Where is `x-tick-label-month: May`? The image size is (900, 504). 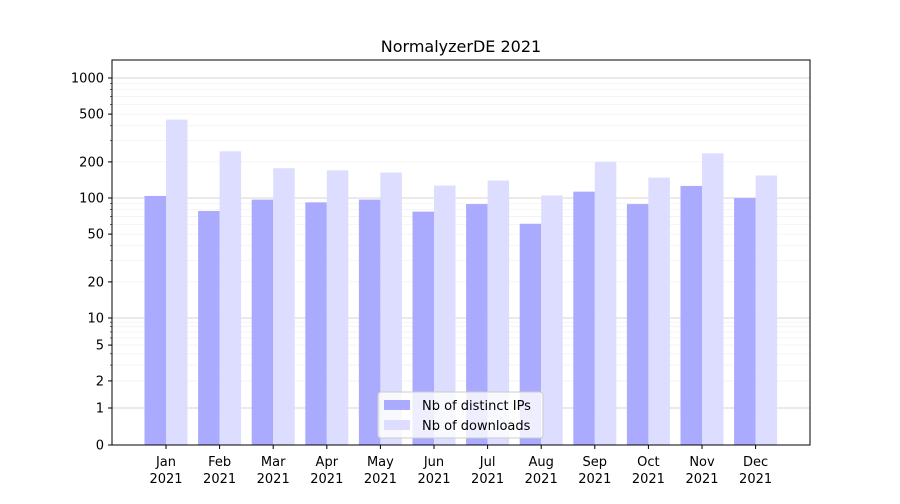 x-tick-label-month: May is located at coordinates (380, 462).